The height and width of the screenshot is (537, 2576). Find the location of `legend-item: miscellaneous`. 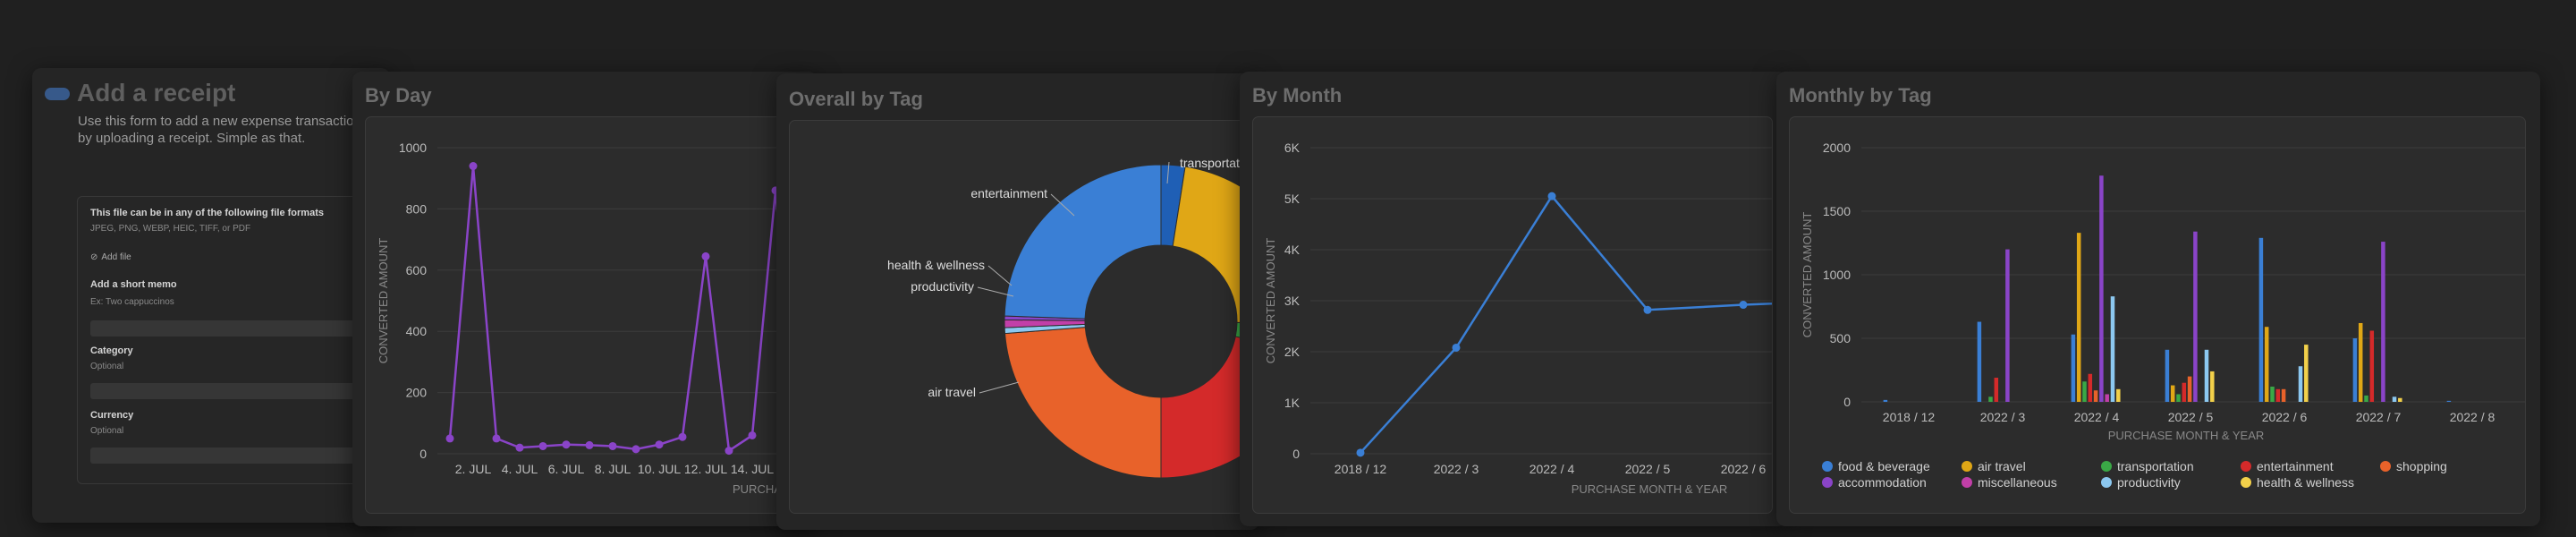

legend-item: miscellaneous is located at coordinates (2009, 482).